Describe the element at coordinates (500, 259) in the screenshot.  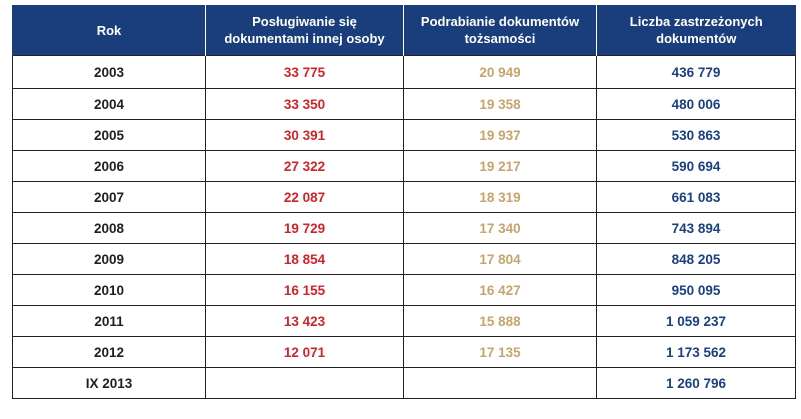
I see `cell-document-forgery: 17 804` at that location.